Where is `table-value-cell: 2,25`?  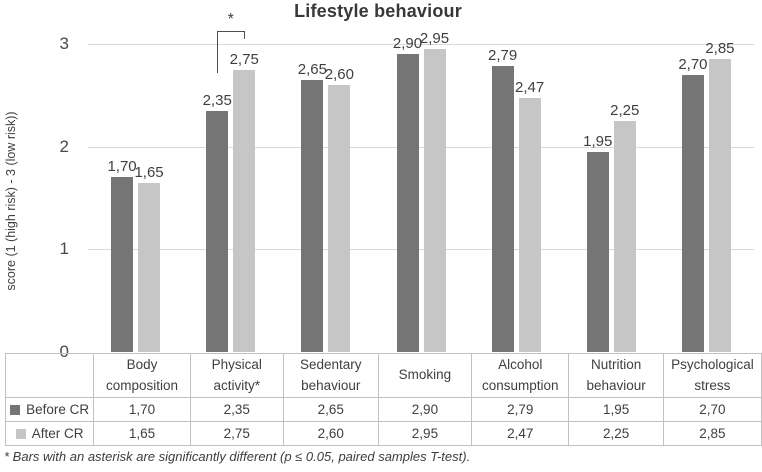
table-value-cell: 2,25 is located at coordinates (616, 433).